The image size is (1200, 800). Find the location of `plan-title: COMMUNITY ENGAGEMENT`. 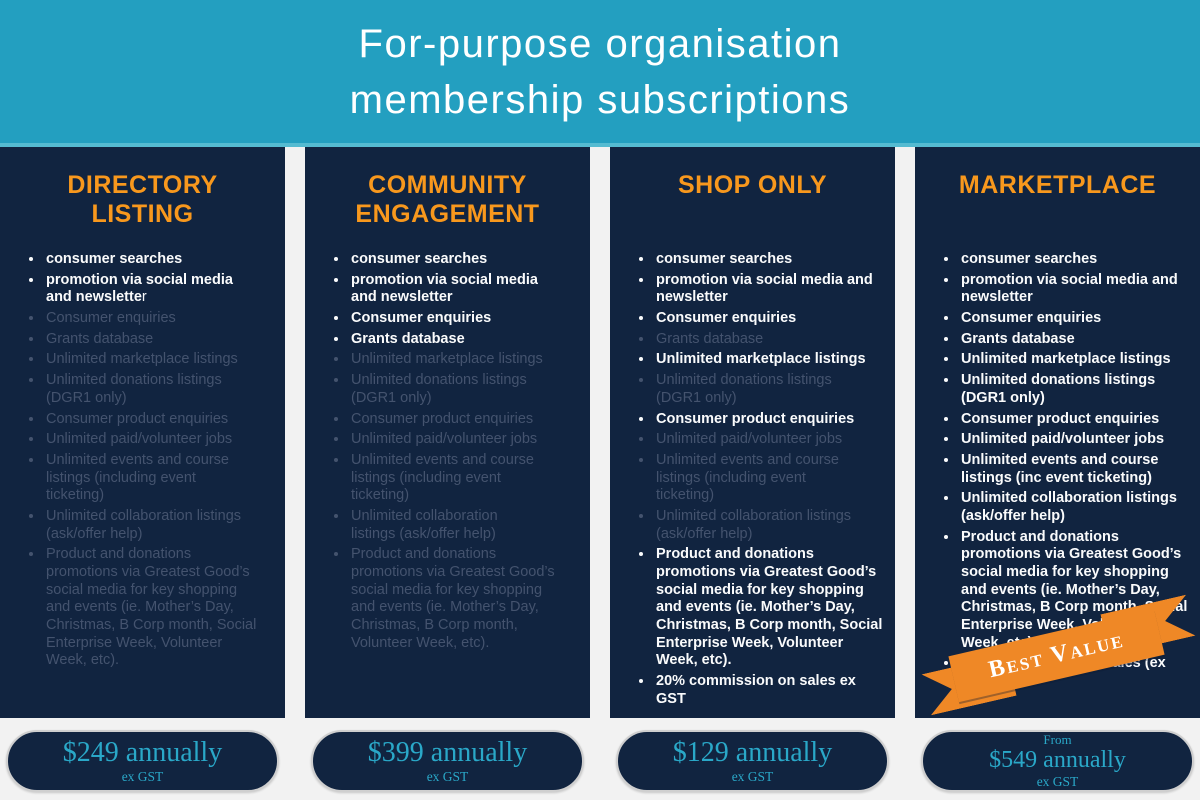

plan-title: COMMUNITY ENGAGEMENT is located at coordinates (447, 199).